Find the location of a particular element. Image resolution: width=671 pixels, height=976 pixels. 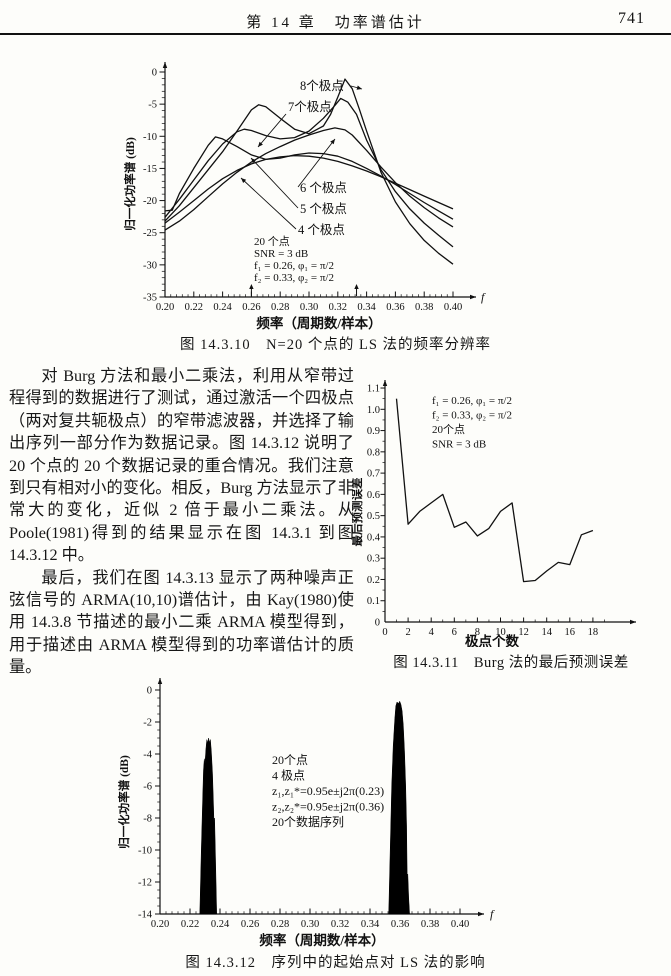

y-tick-label: -4 is located at coordinates (147, 755).